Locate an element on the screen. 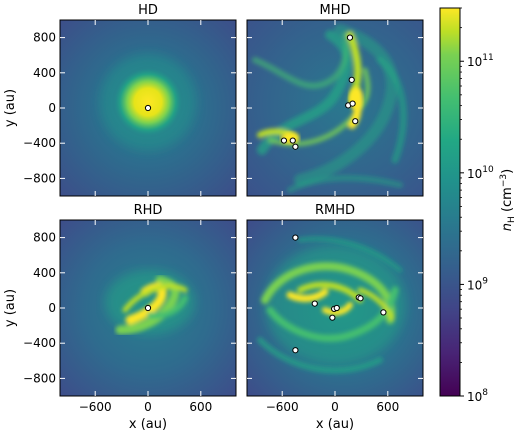 Image resolution: width=520 pixels, height=433 pixels. colorbar-gradient is located at coordinates (450, 202).